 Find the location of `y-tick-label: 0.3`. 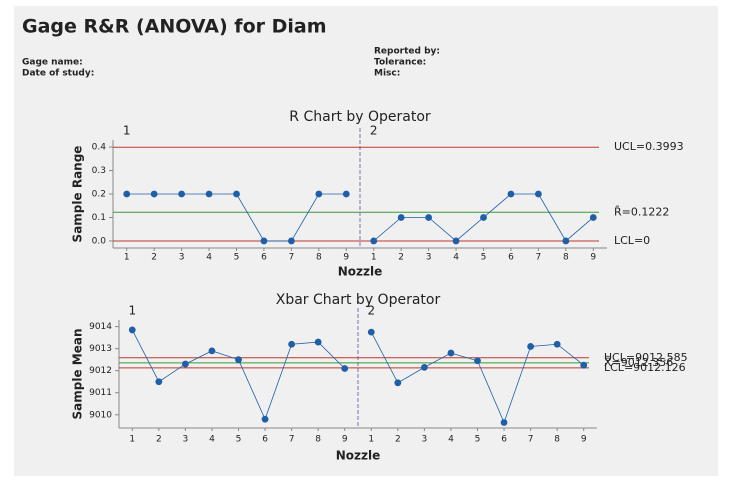

y-tick-label: 0.3 is located at coordinates (99, 171).